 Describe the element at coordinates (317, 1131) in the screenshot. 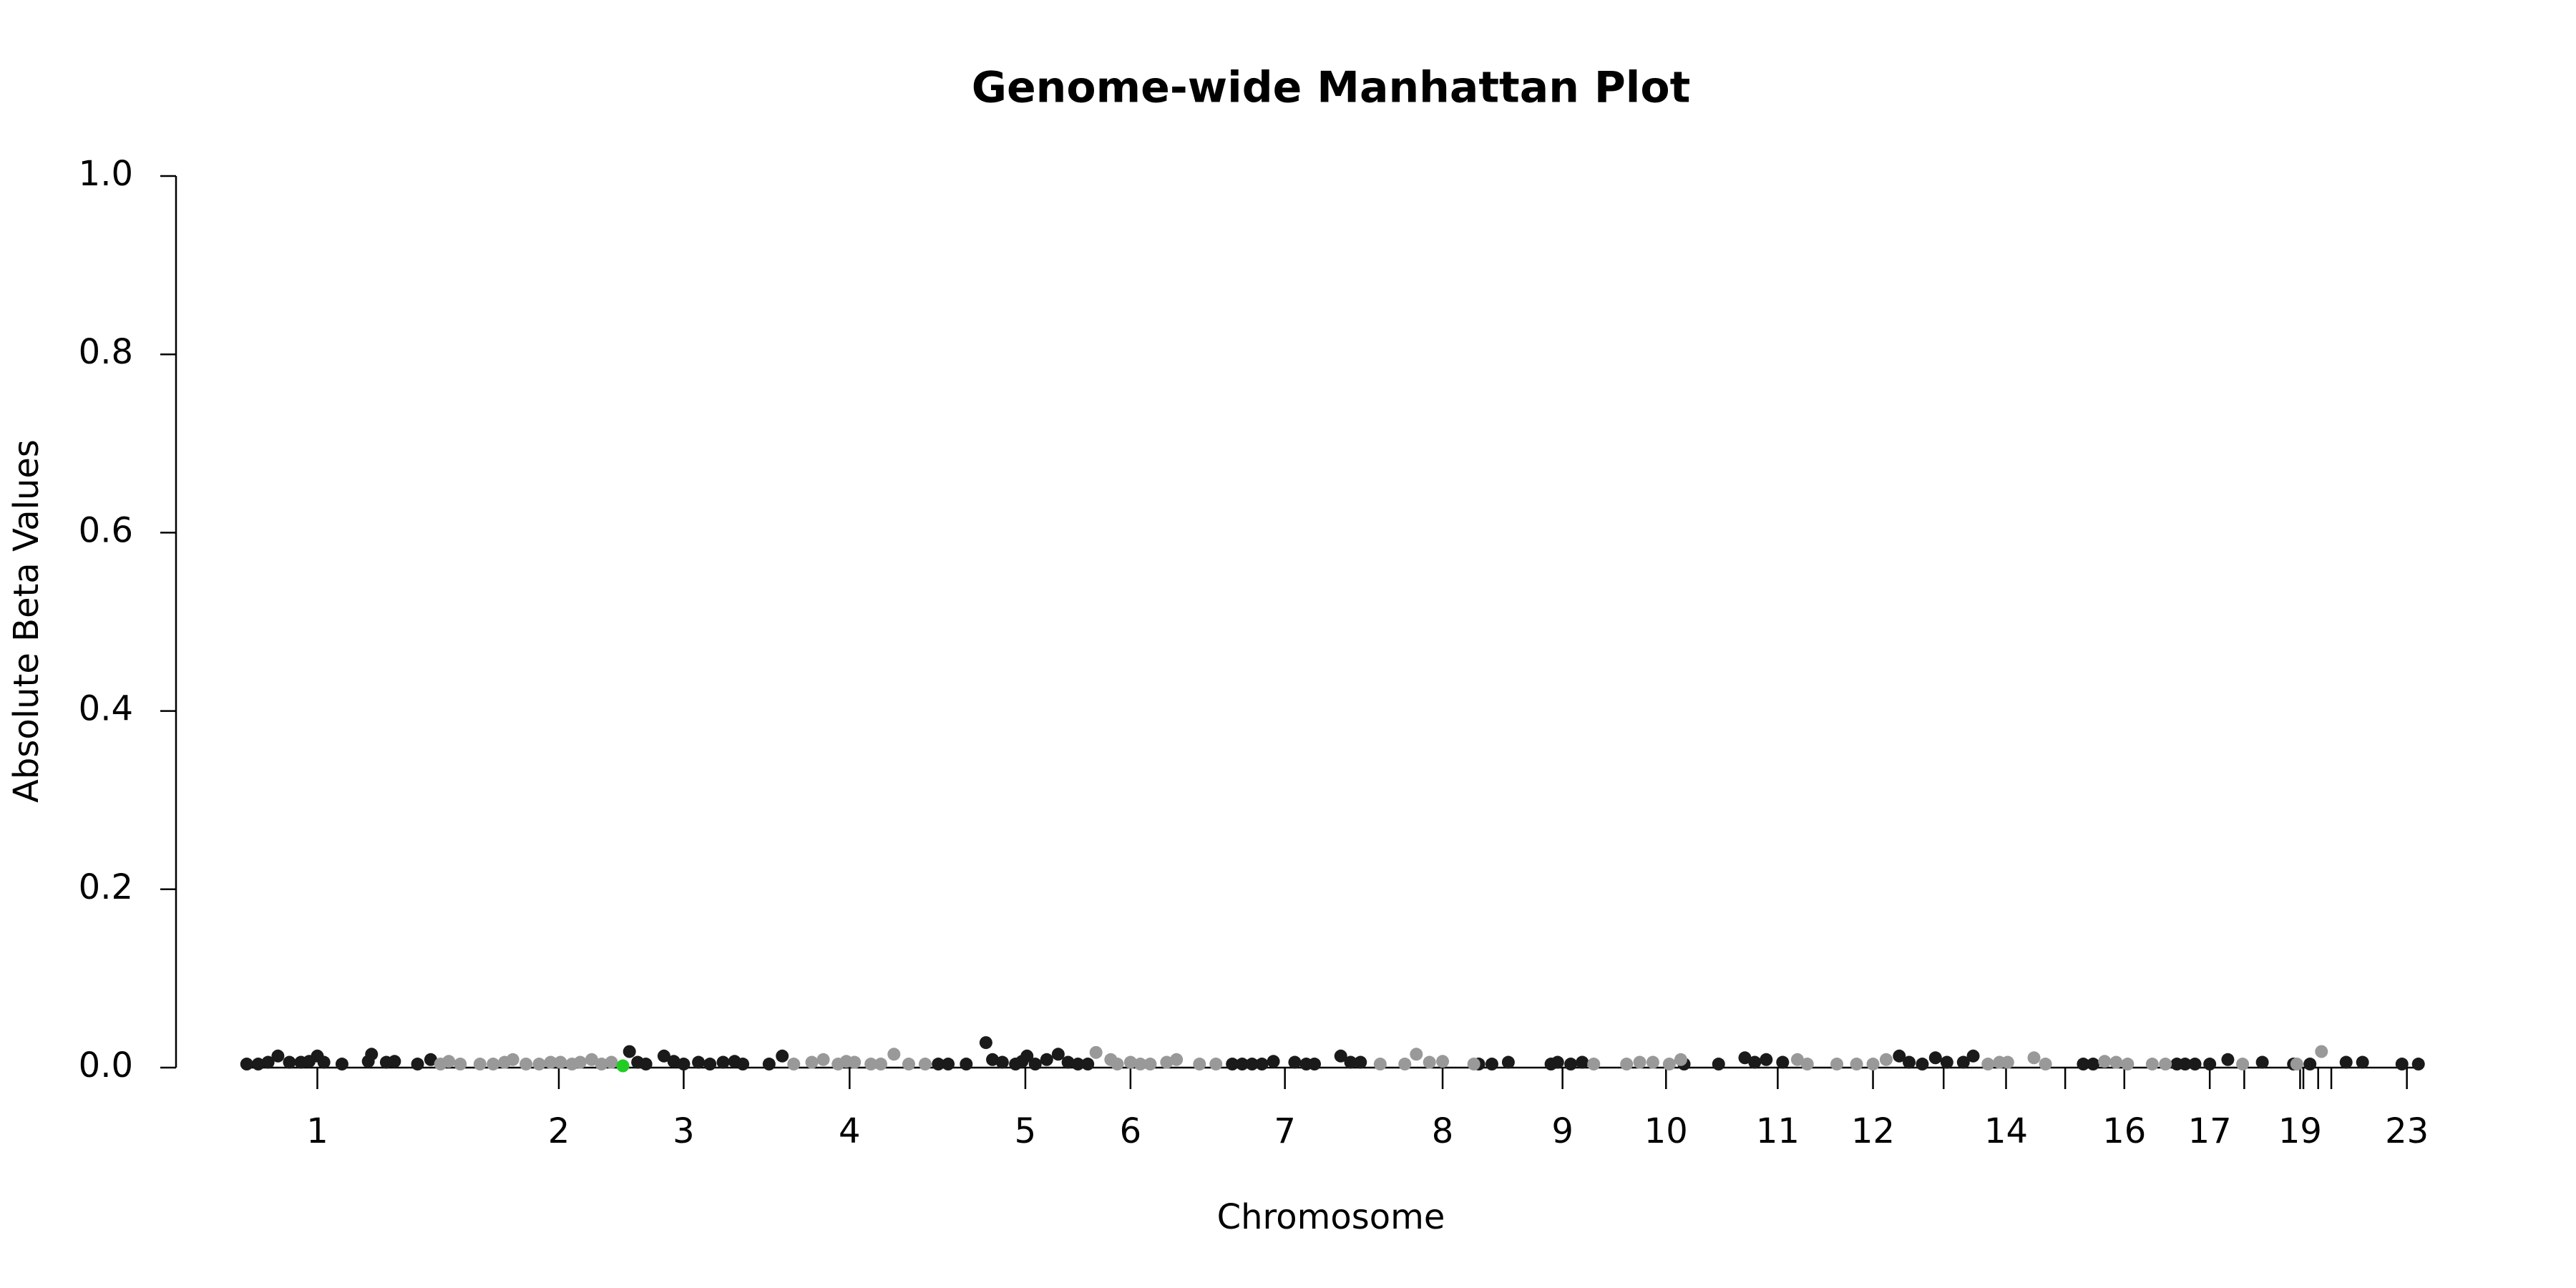

I see `x-tick-label: 1` at that location.